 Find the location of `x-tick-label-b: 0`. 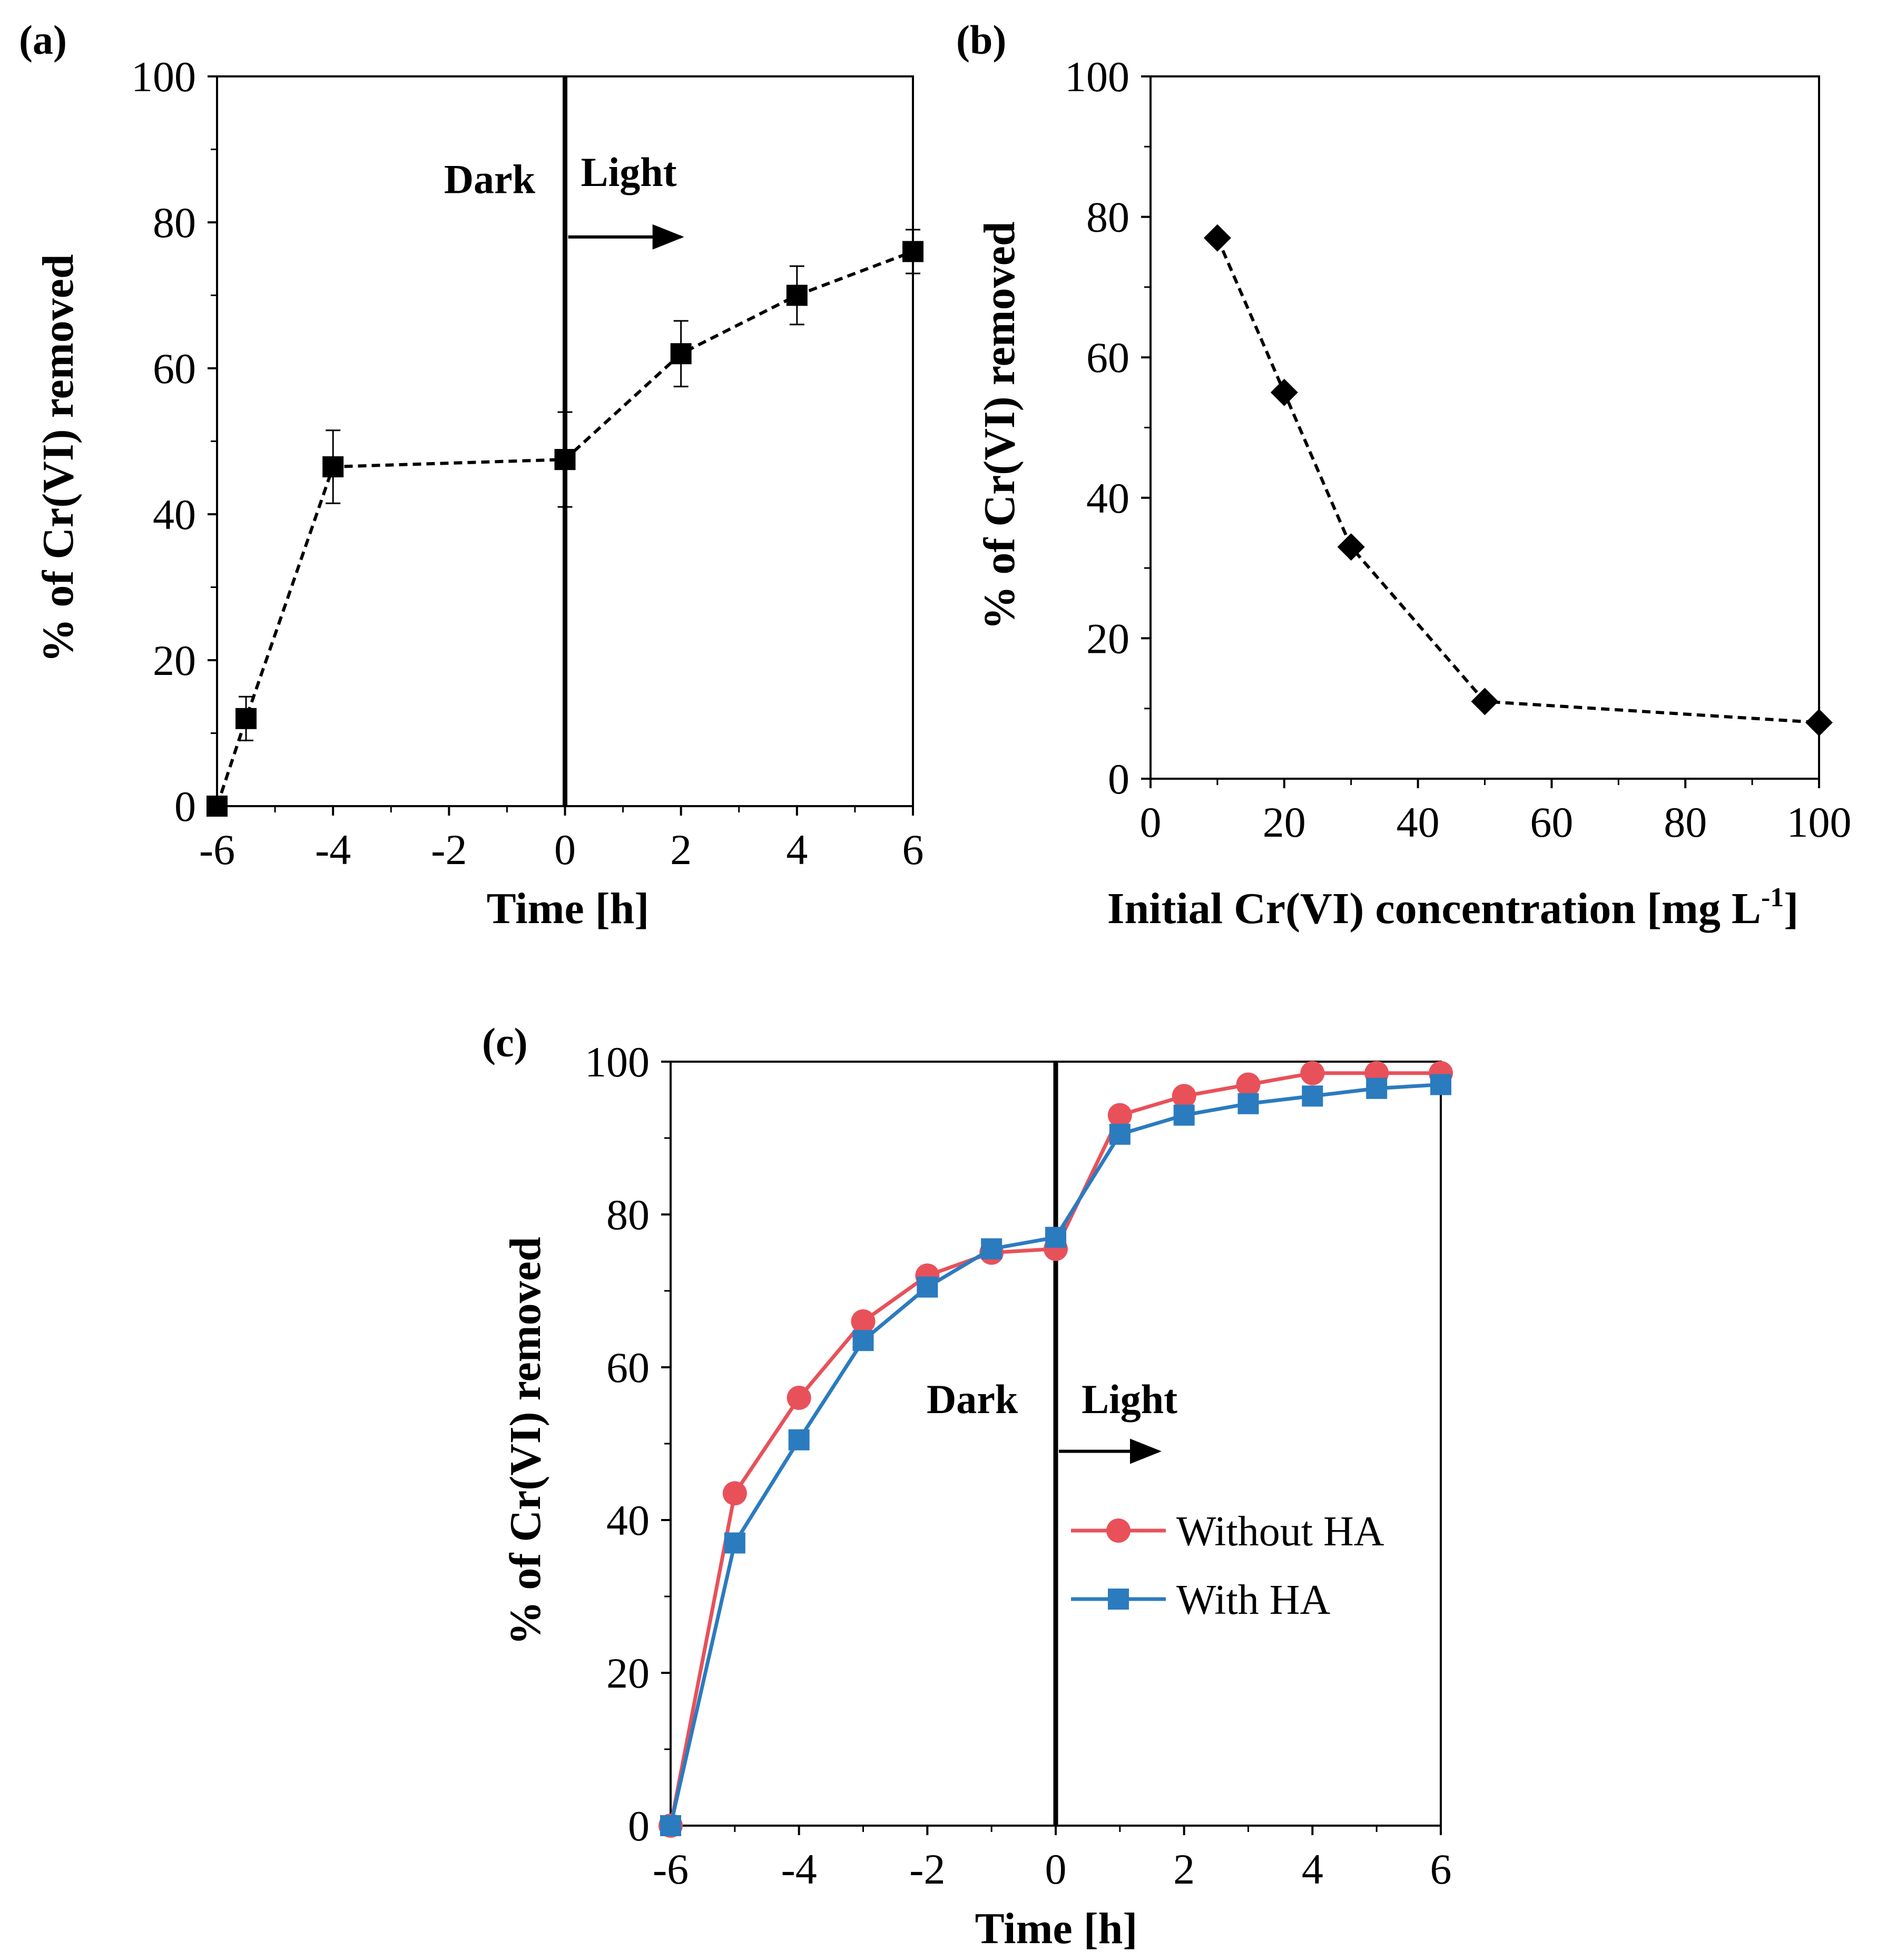

x-tick-label-b: 0 is located at coordinates (1151, 822).